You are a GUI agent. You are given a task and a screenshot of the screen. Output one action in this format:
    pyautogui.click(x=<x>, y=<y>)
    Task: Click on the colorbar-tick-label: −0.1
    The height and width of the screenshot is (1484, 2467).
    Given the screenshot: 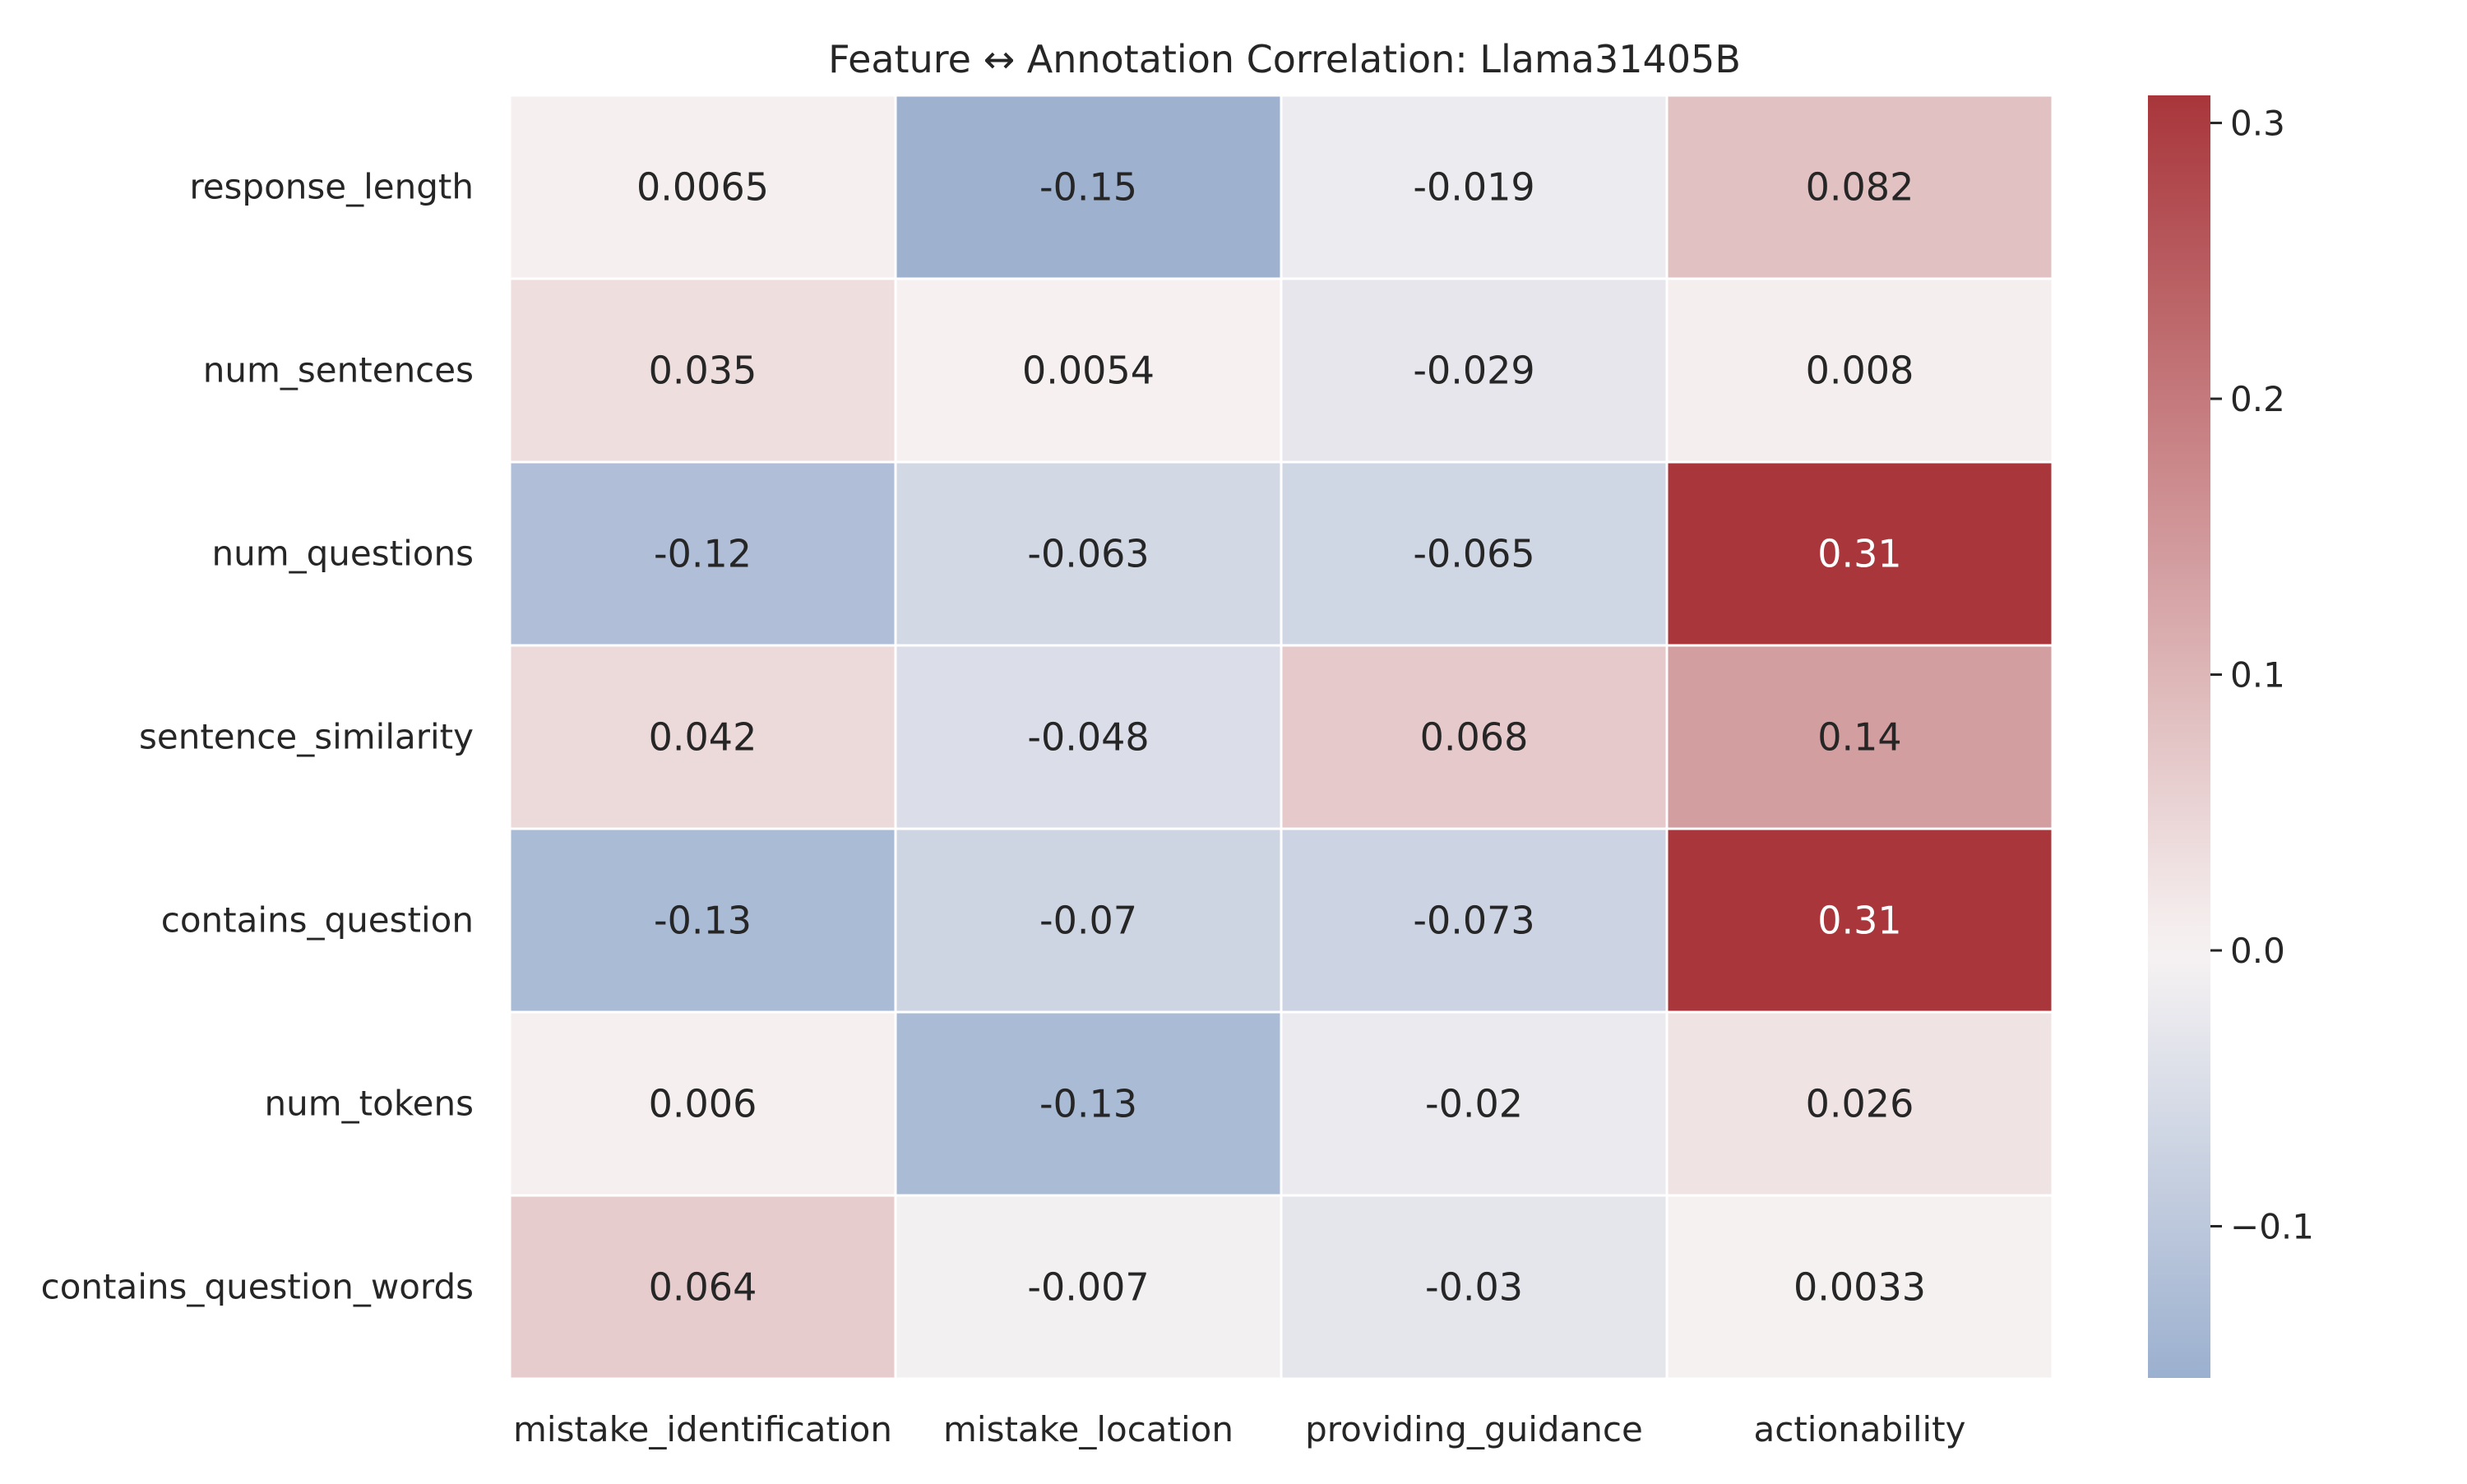 What is the action you would take?
    pyautogui.click(x=2272, y=1226)
    